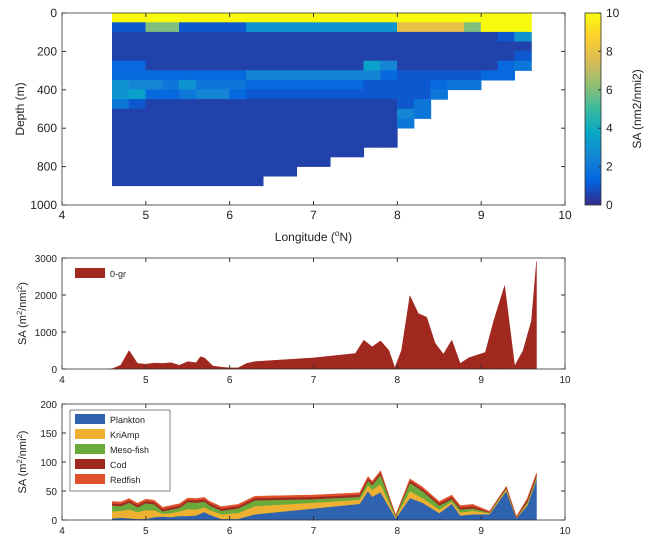 This screenshot has height=535, width=655. Describe the element at coordinates (125, 435) in the screenshot. I see `legend-label: KriAmp` at that location.